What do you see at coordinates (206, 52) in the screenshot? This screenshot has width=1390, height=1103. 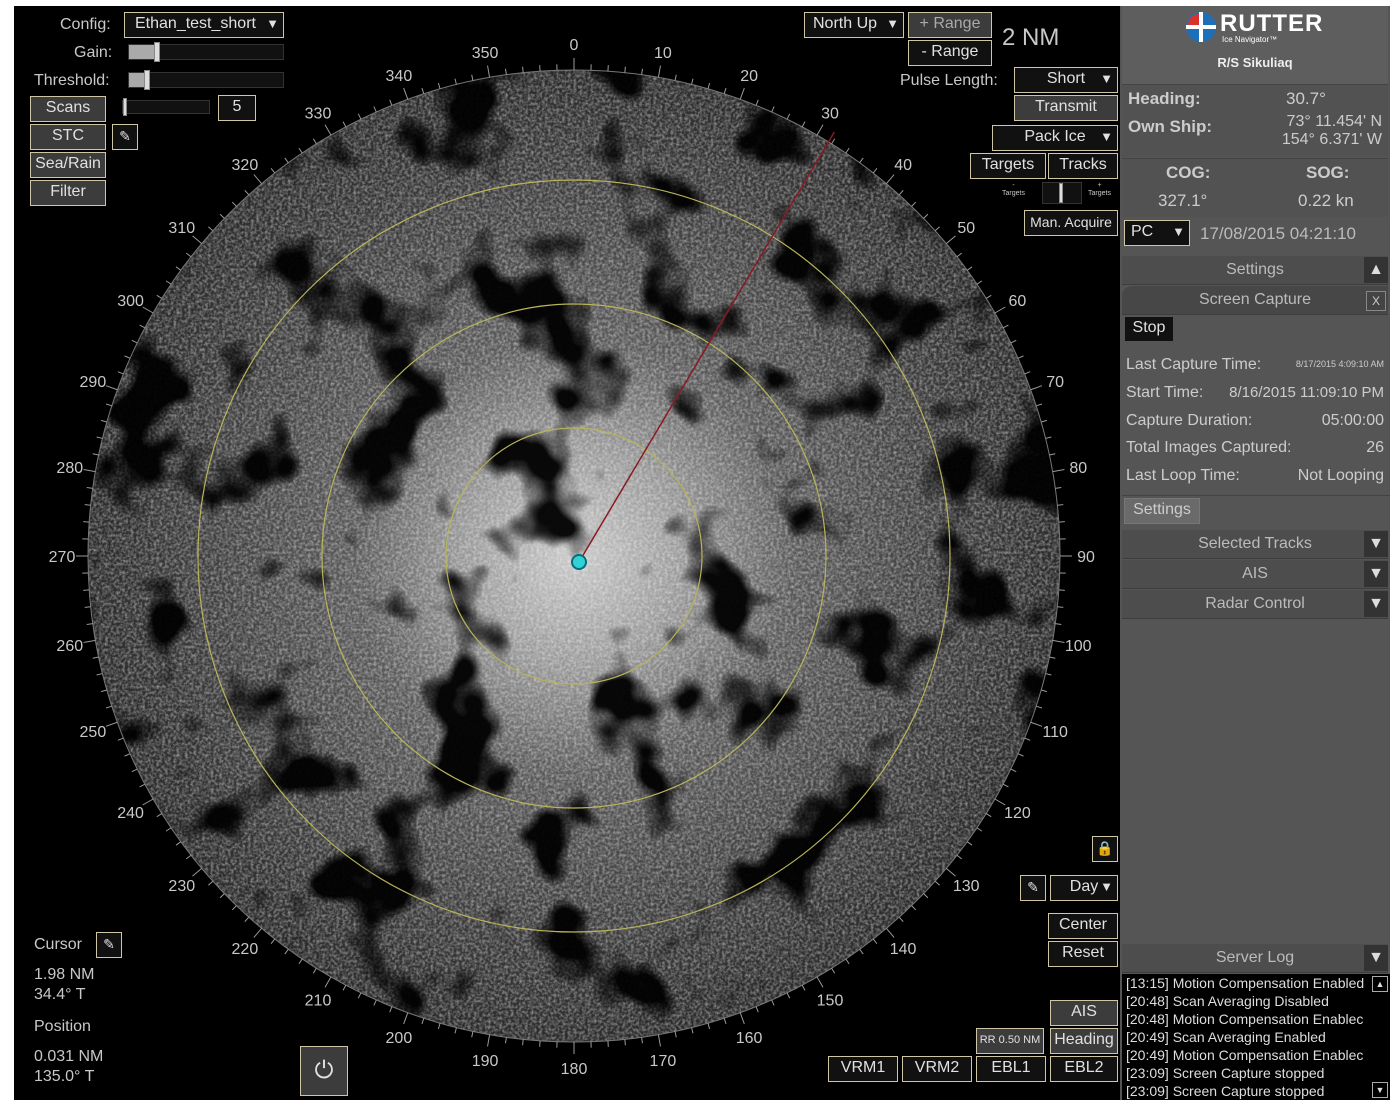 I see `gain-slider` at bounding box center [206, 52].